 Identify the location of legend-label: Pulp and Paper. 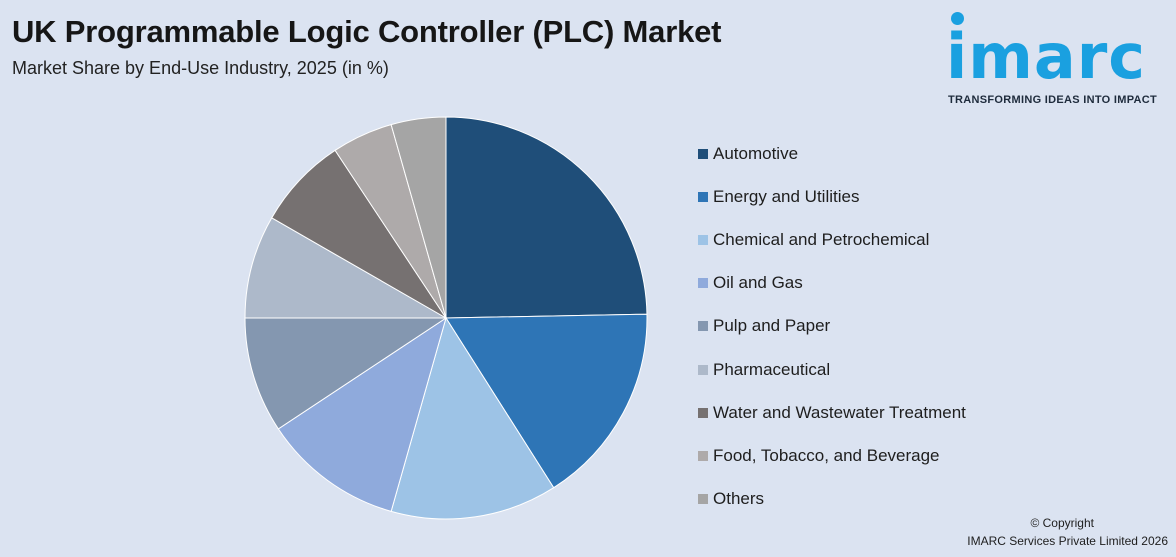
(772, 326).